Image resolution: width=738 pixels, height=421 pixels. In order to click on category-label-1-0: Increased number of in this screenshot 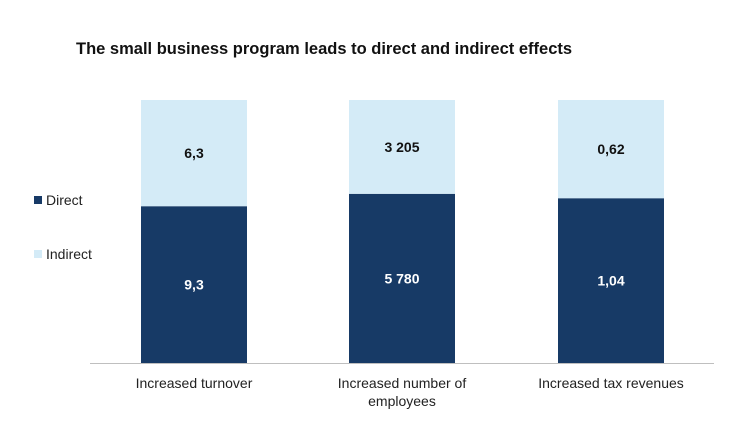, I will do `click(402, 383)`.